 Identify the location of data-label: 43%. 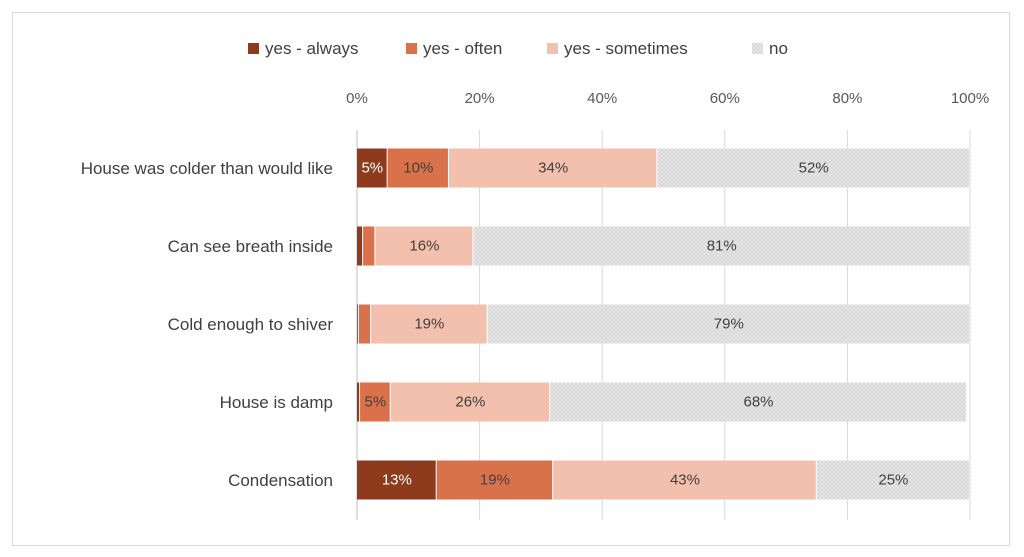
(685, 480).